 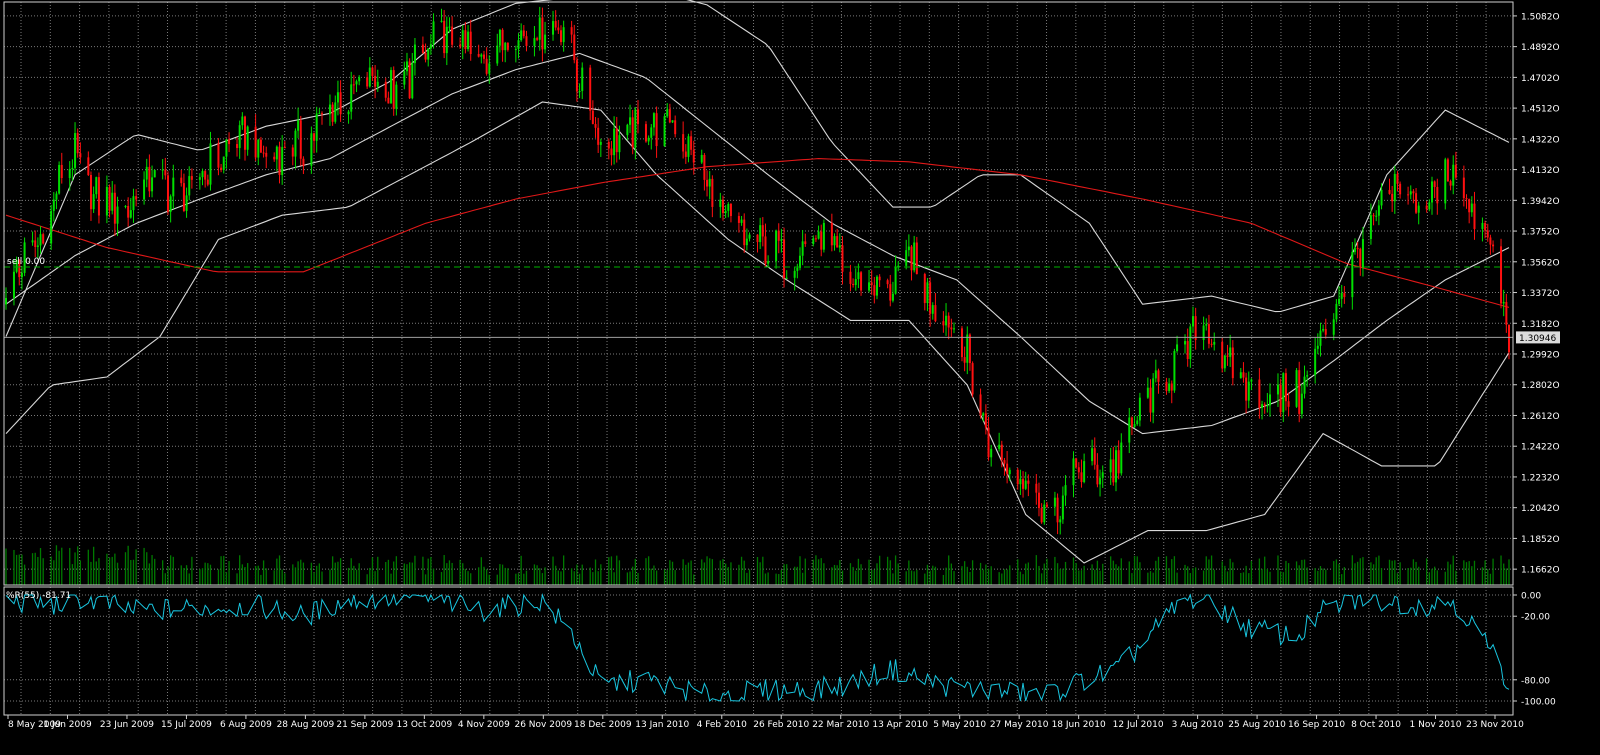 I want to click on levels: 1.30946, so click(x=782, y=305).